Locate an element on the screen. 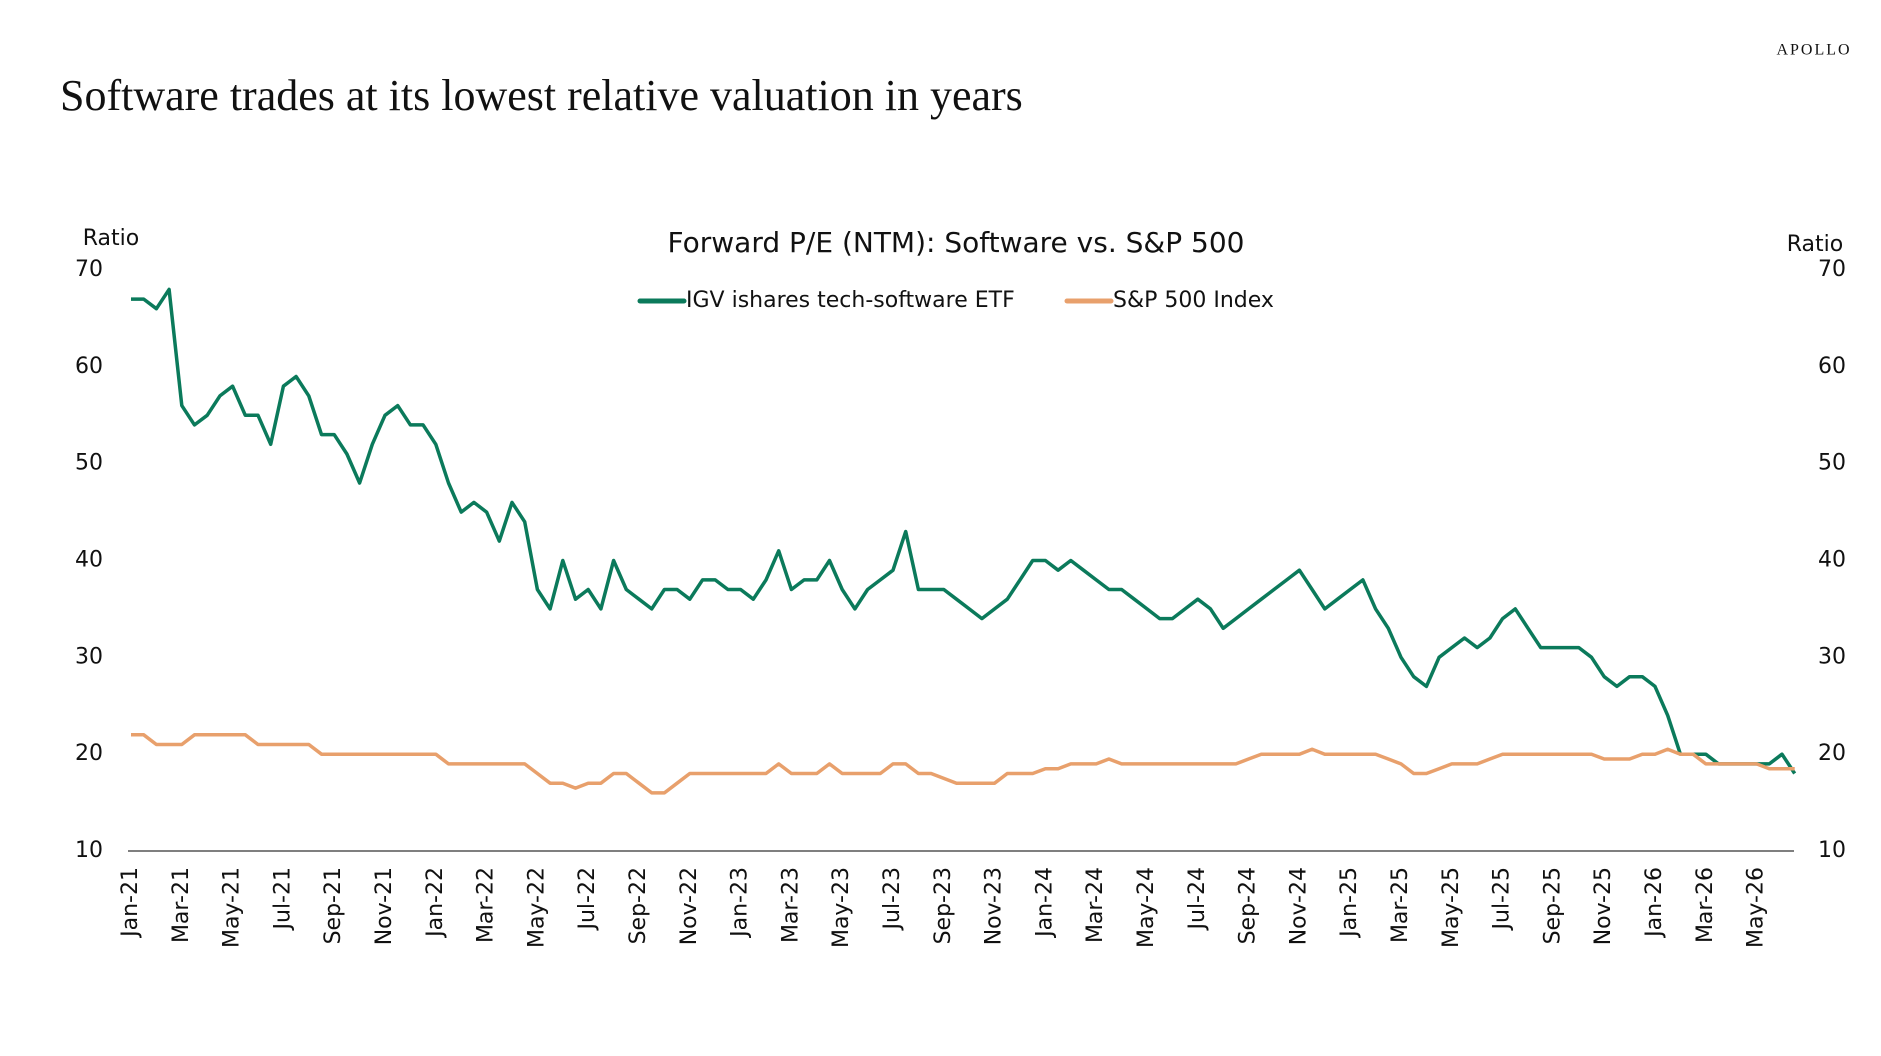  x-tick-label: Mar-21 is located at coordinates (181, 905).